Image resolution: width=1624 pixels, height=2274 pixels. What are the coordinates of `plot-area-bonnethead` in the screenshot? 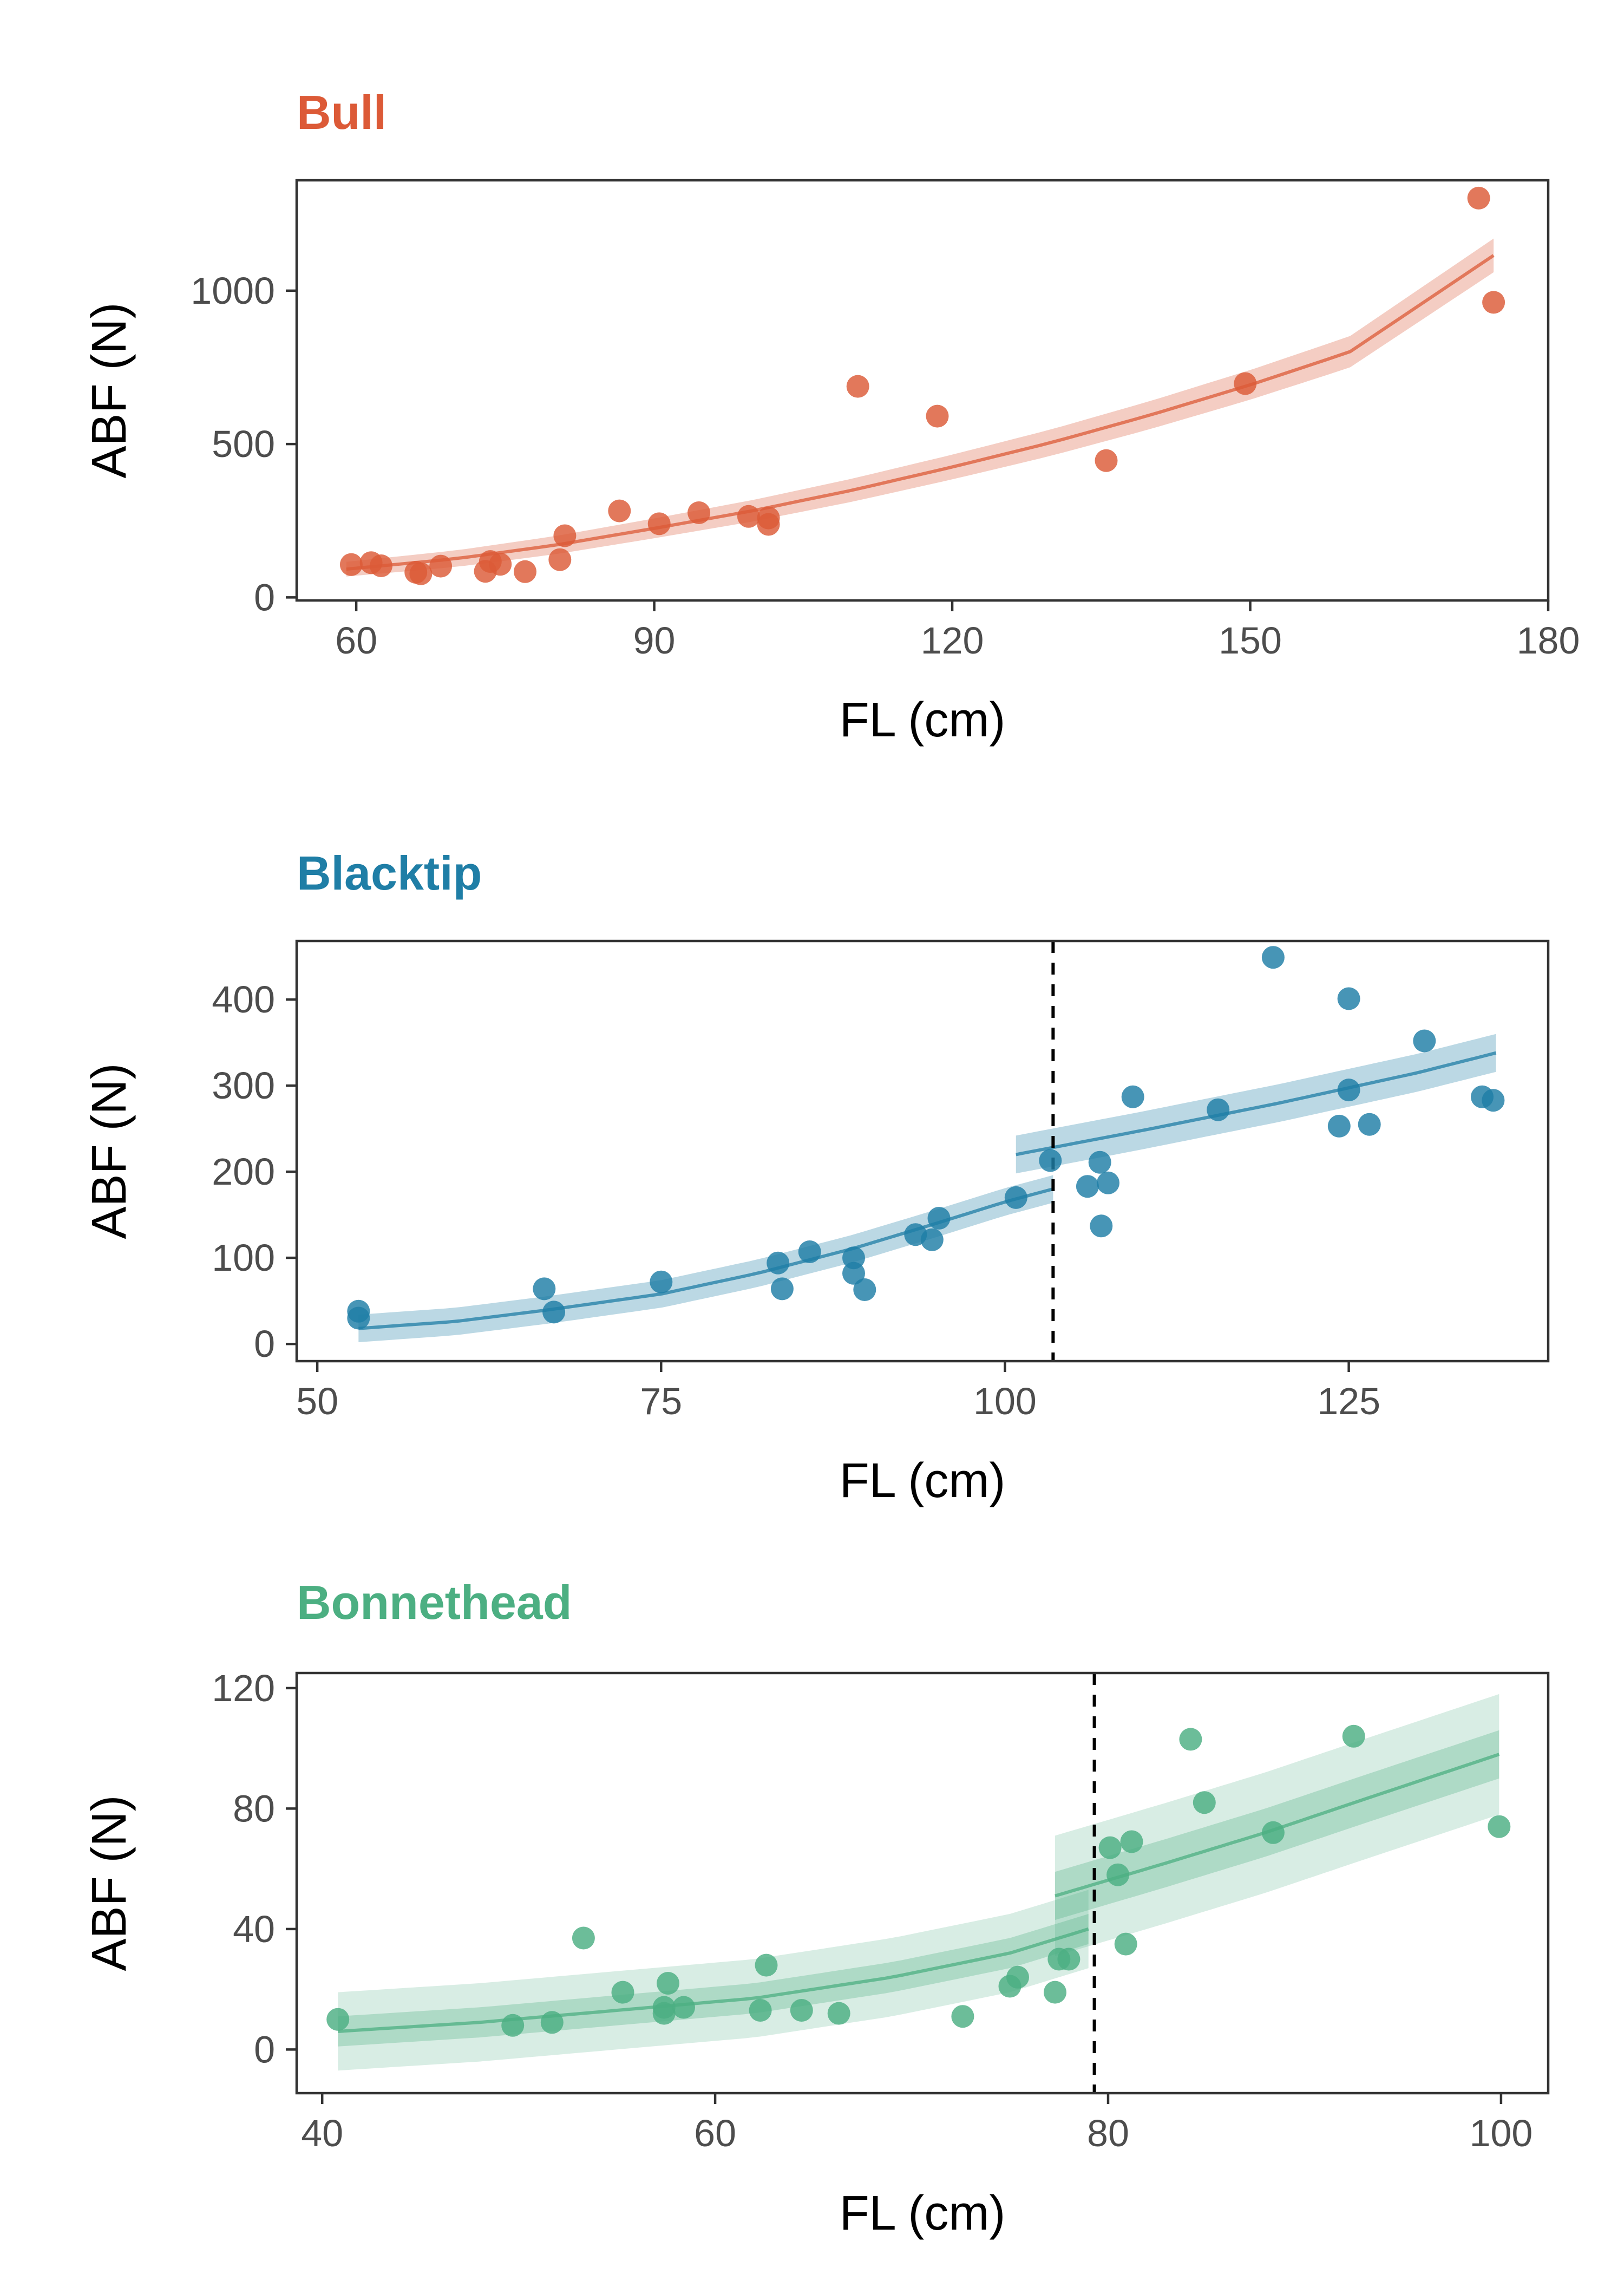 It's located at (922, 1883).